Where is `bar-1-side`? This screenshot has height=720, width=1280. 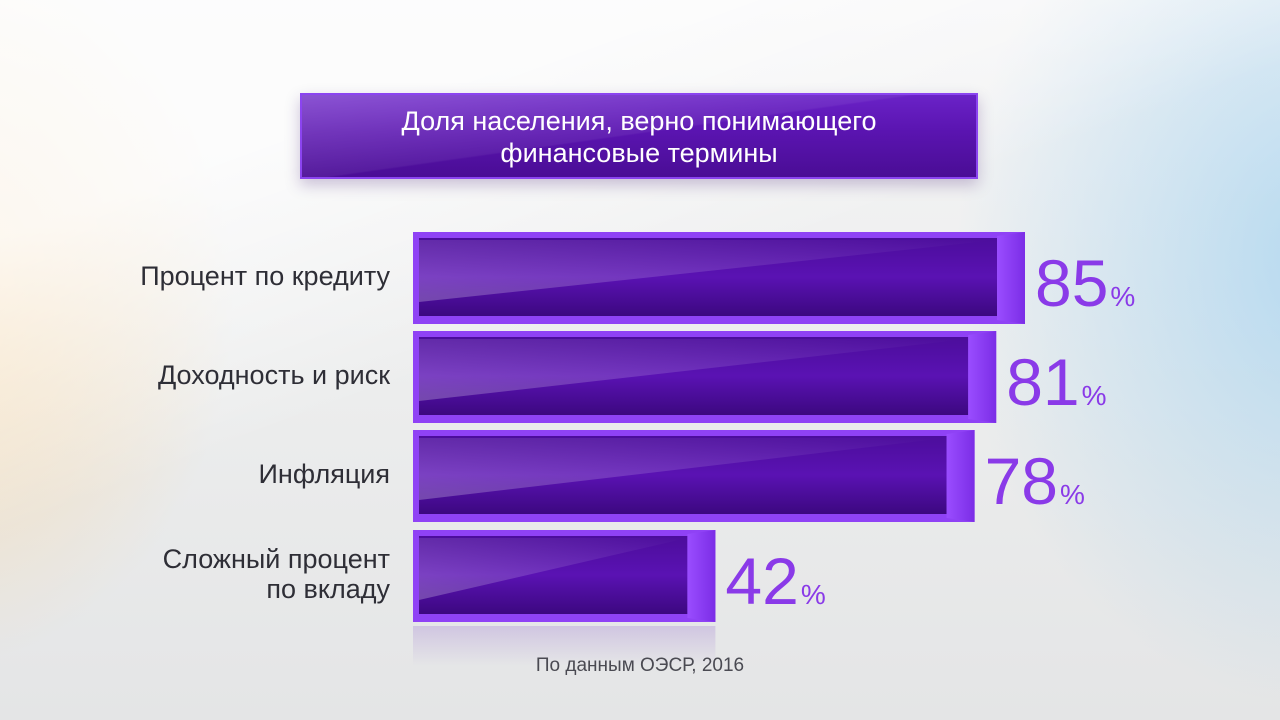
bar-1-side is located at coordinates (982, 377).